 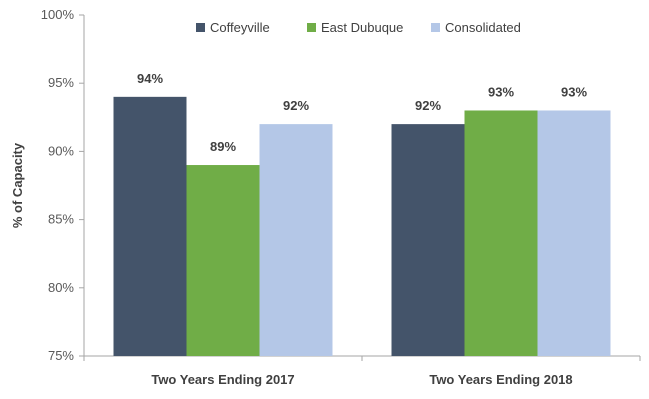 I want to click on legend-label: East Dubuque, so click(x=362, y=27).